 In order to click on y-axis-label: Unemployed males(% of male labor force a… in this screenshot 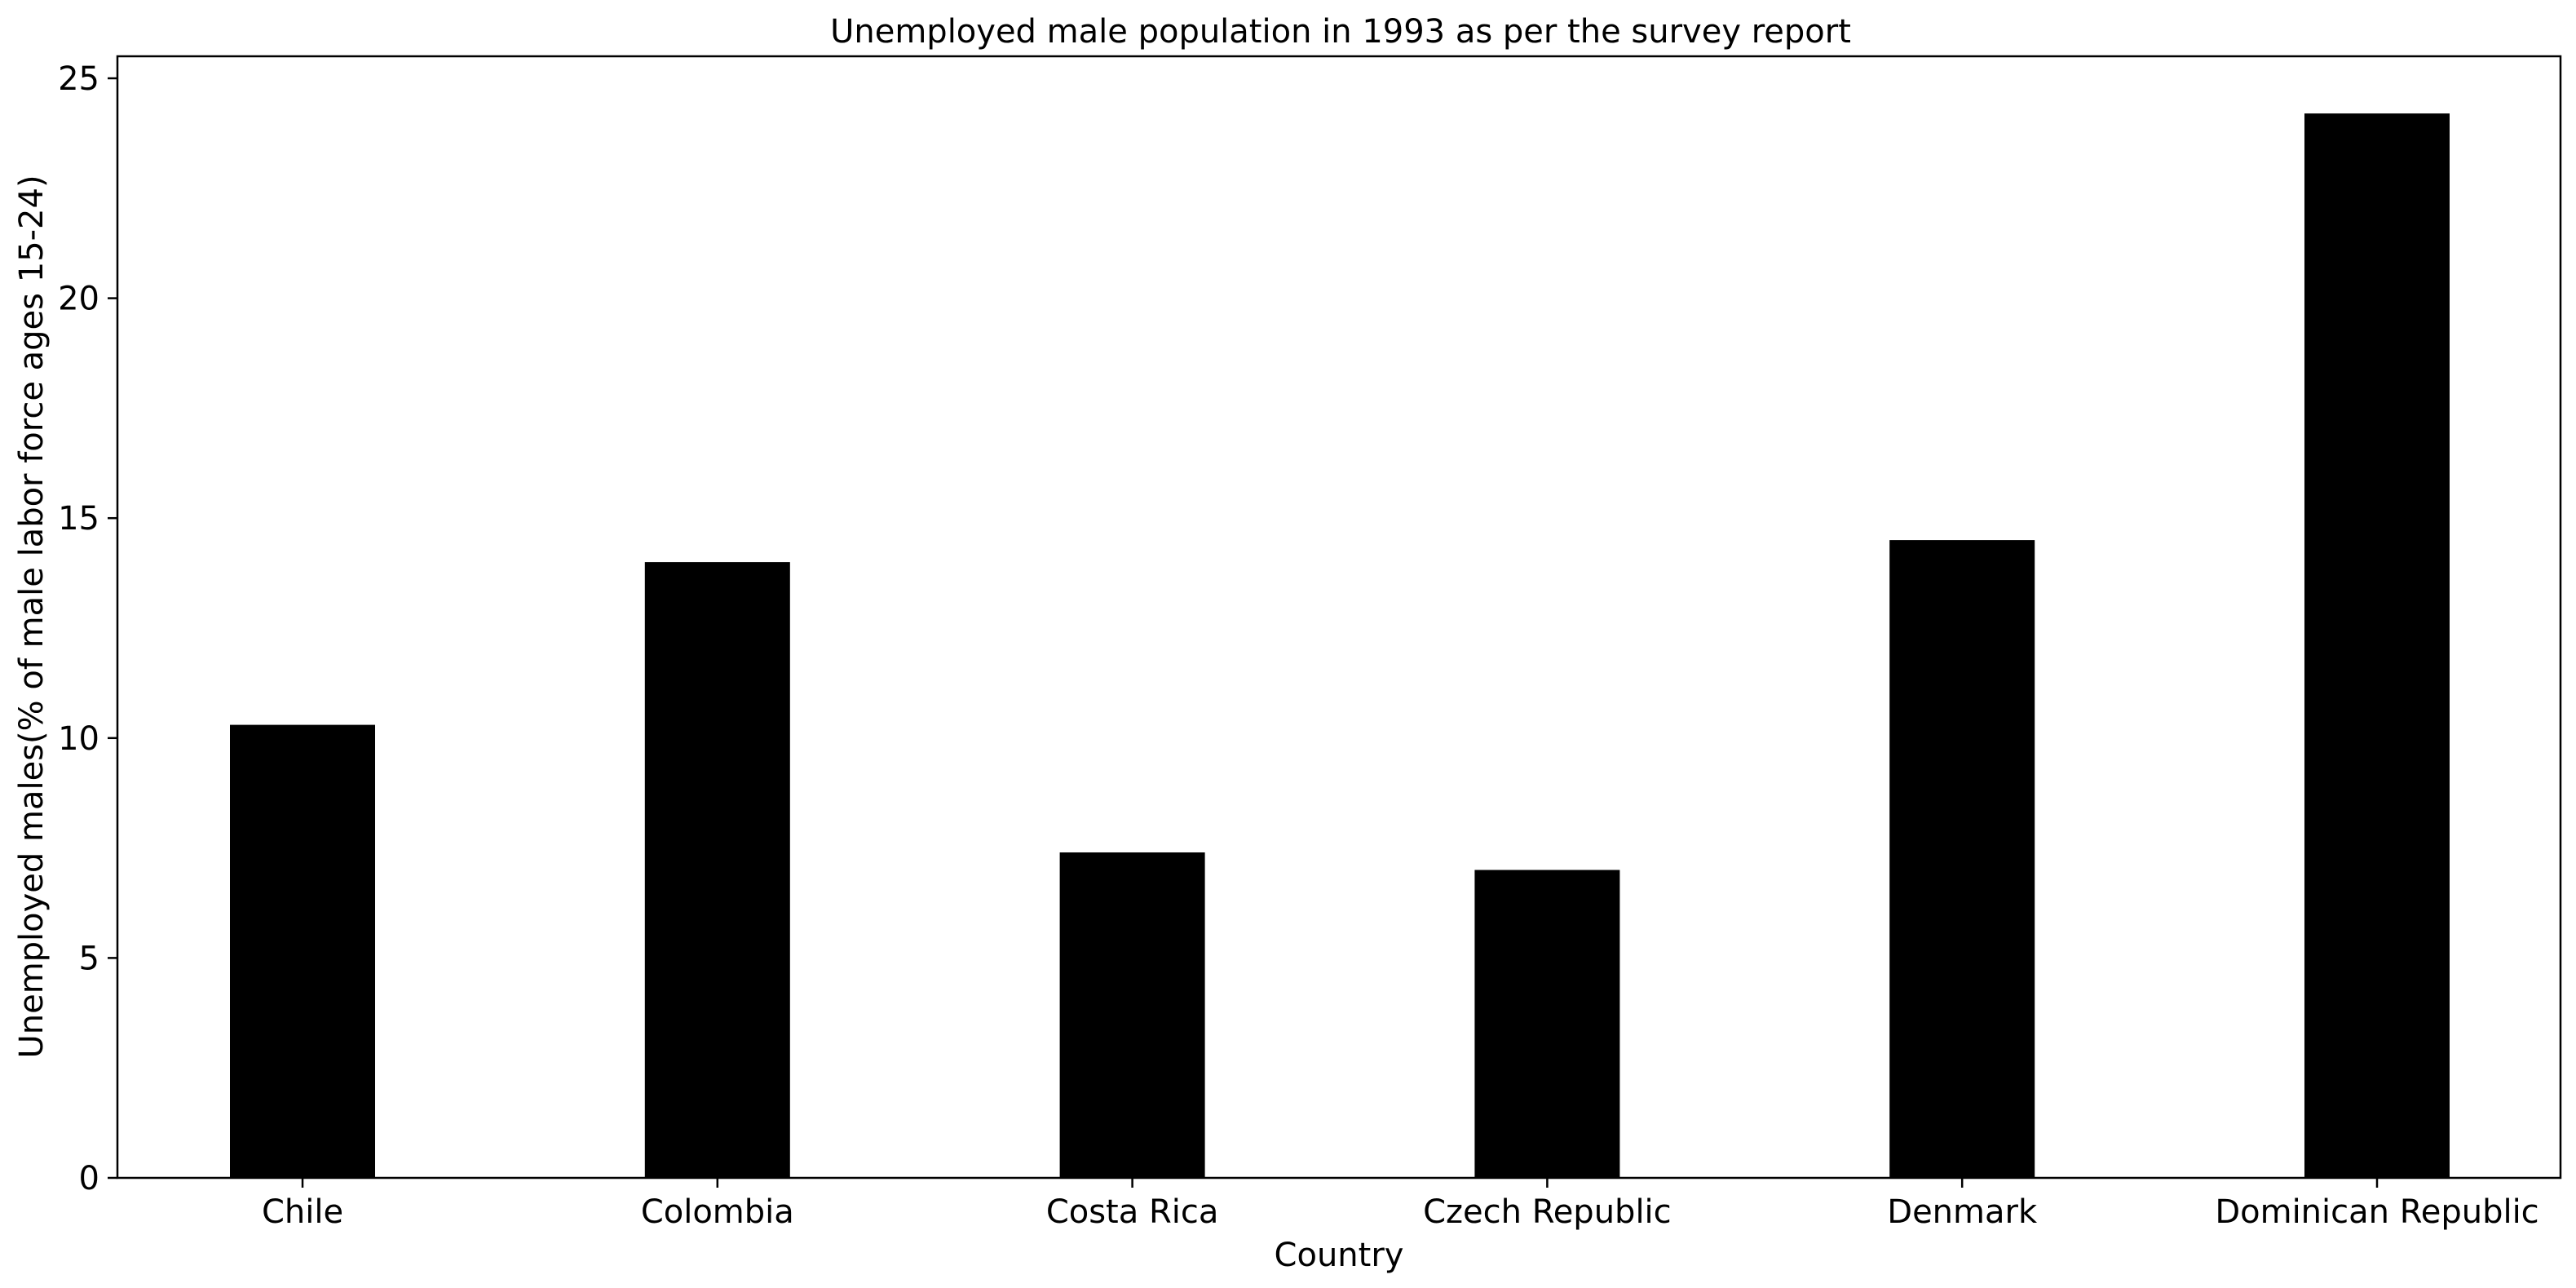, I will do `click(32, 616)`.